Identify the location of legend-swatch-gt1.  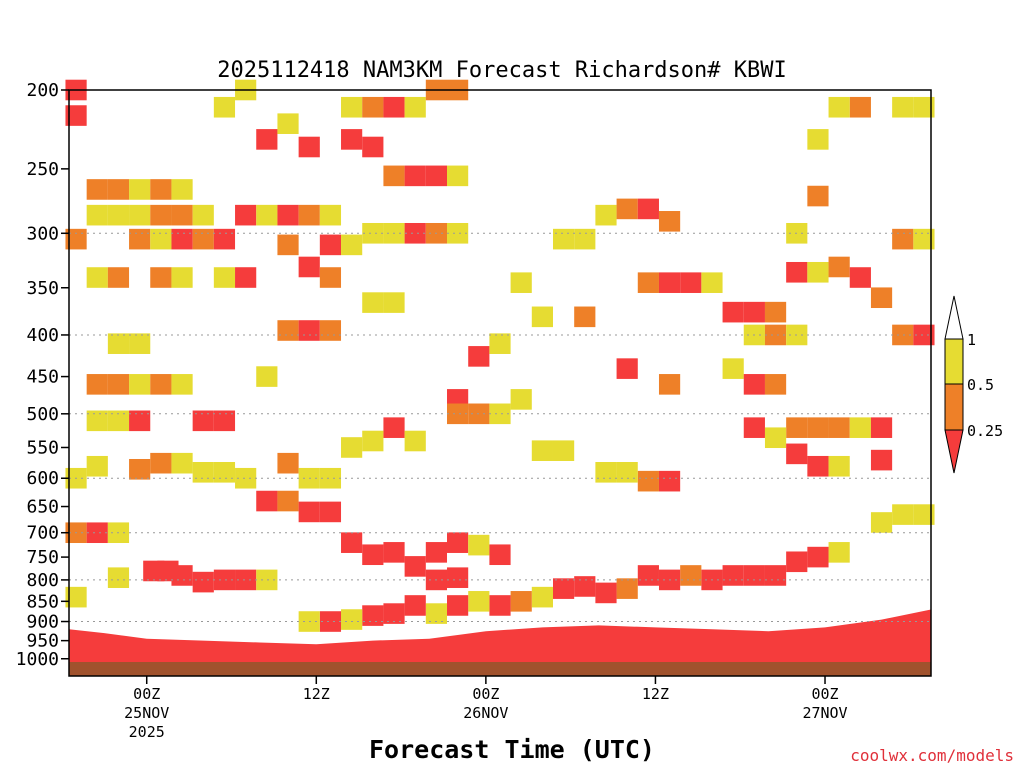
(954, 317).